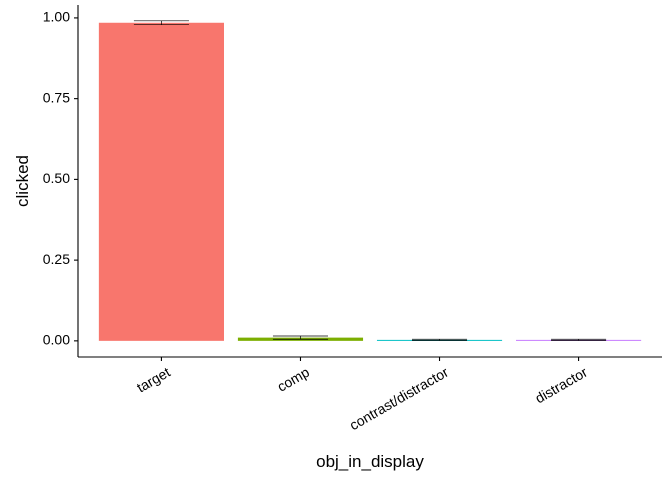  Describe the element at coordinates (56, 259) in the screenshot. I see `y-tick-label: 0.25` at that location.